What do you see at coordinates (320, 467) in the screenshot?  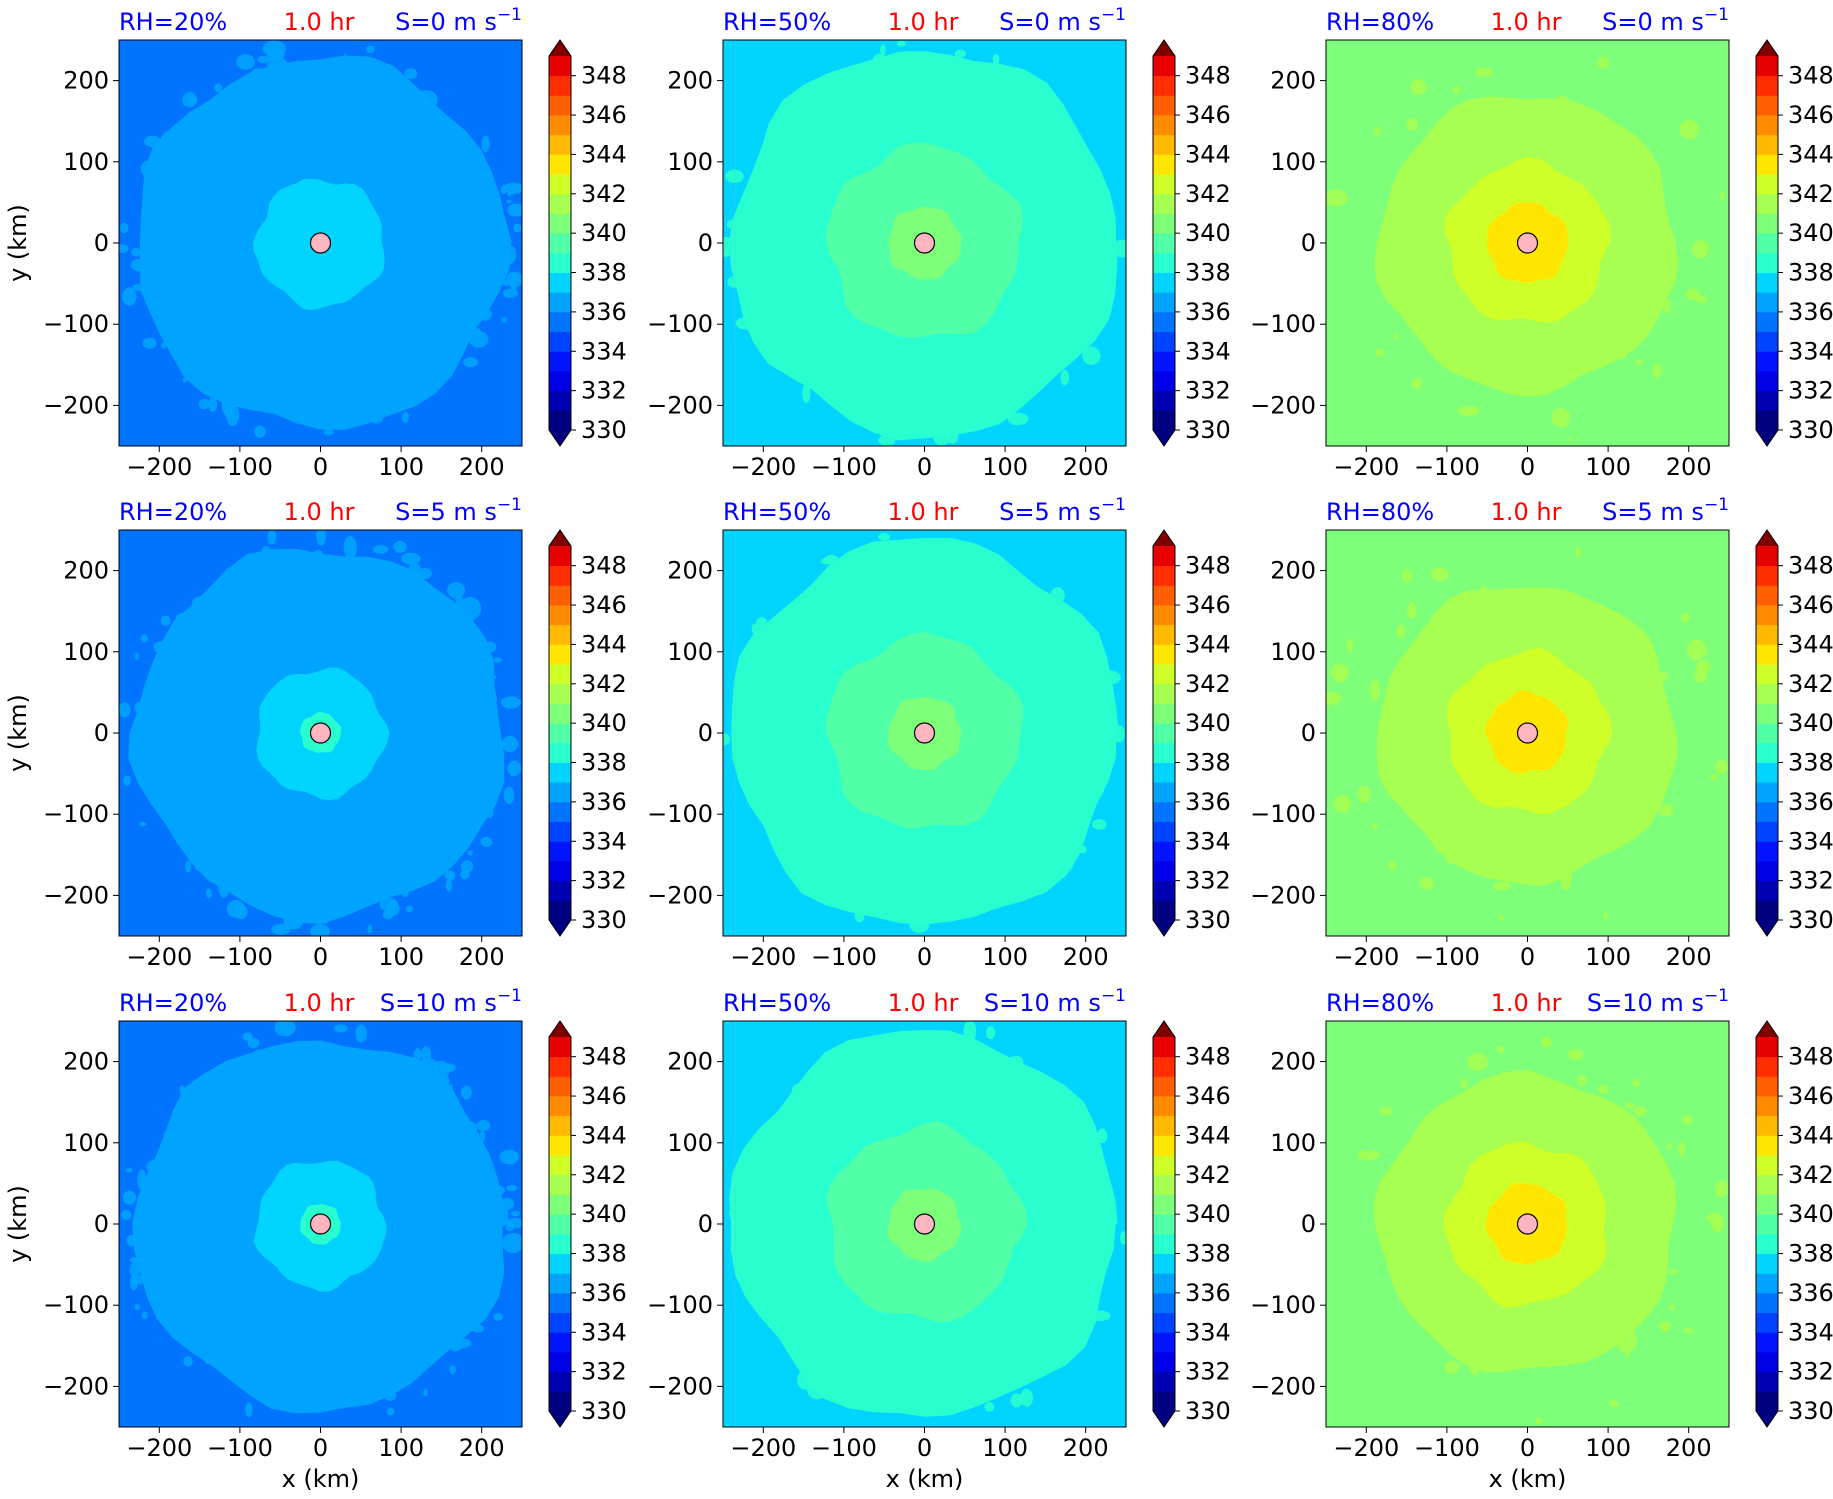 I see `x-tick-label: 0` at bounding box center [320, 467].